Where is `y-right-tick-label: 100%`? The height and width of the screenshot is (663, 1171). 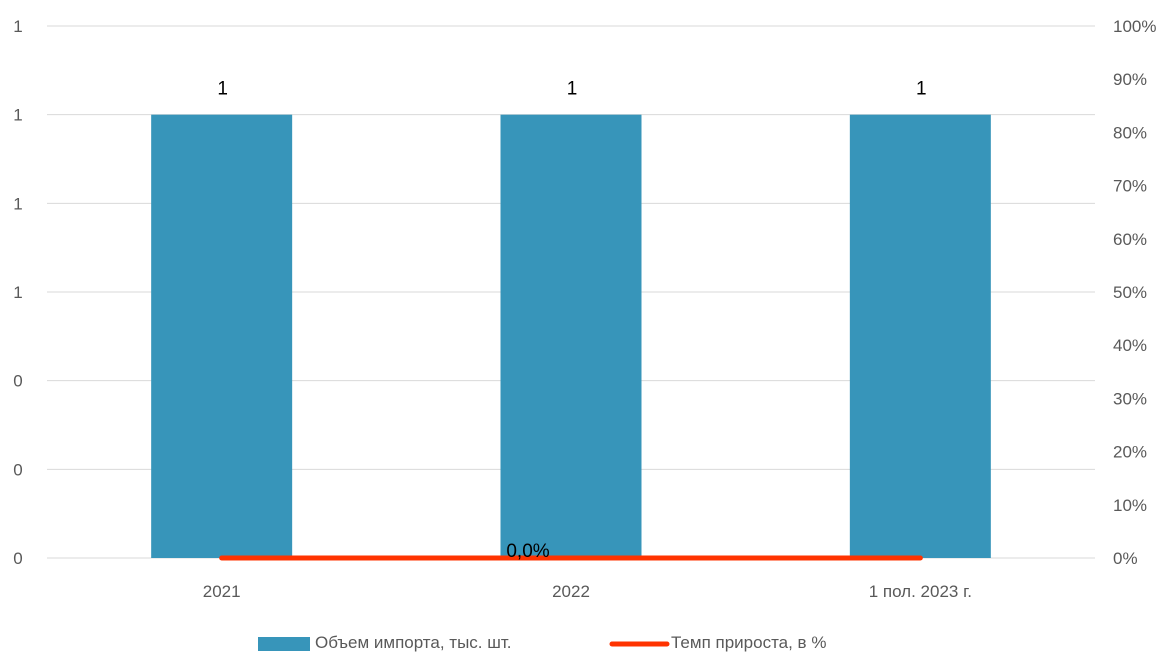
y-right-tick-label: 100% is located at coordinates (1134, 26).